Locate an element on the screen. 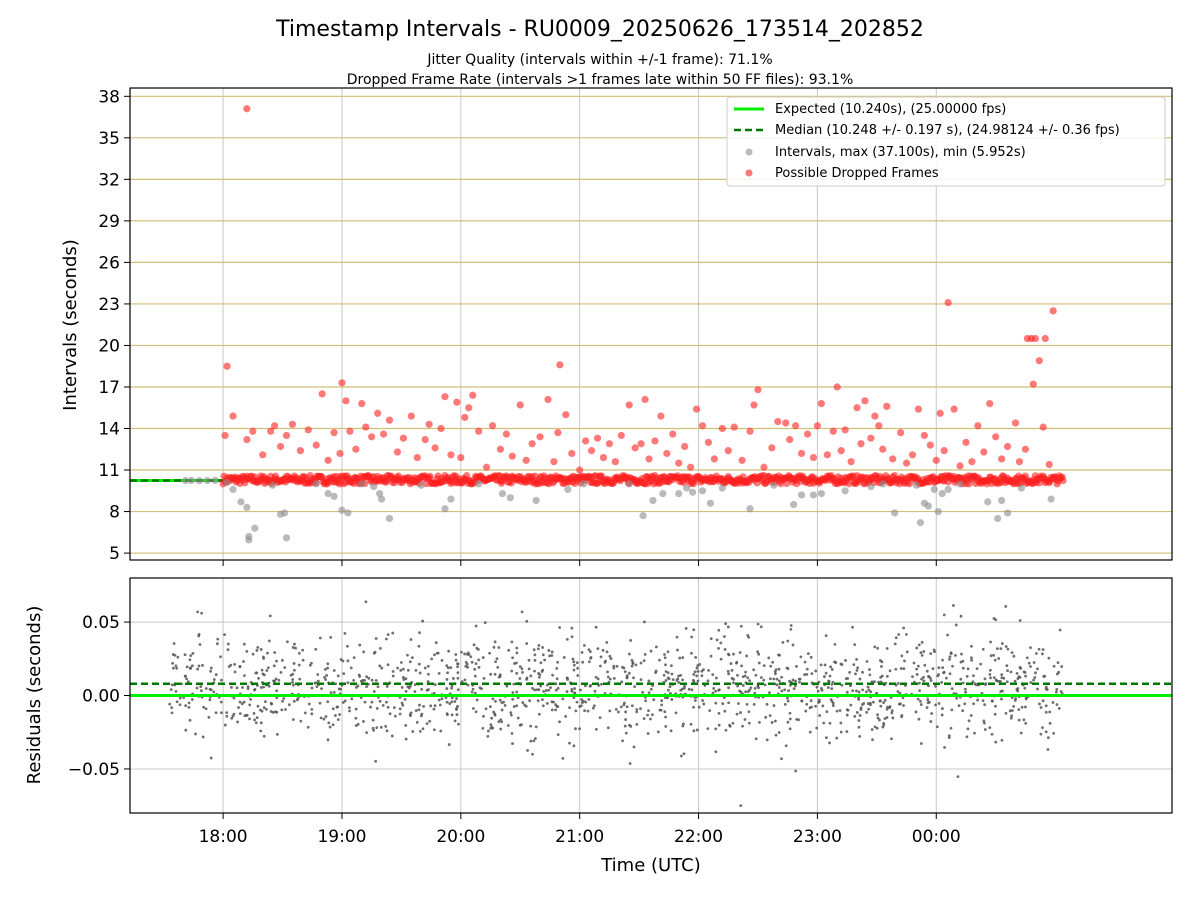 The image size is (1200, 904). legend-dropped-label: Possible Dropped Frames is located at coordinates (857, 173).